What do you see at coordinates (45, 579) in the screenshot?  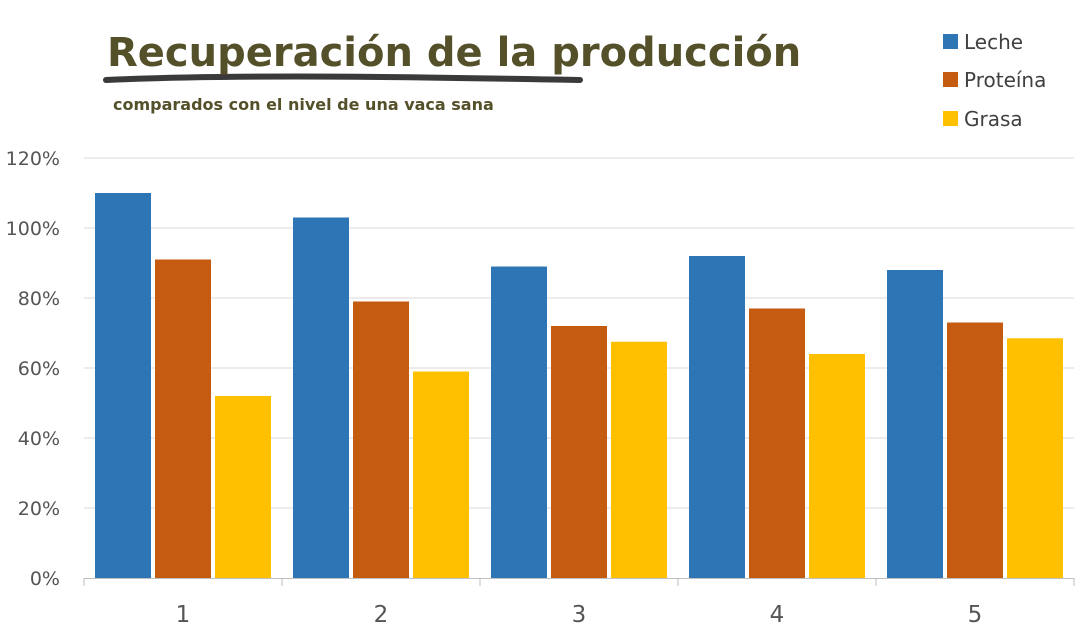 I see `y-tick-label: 0%` at bounding box center [45, 579].